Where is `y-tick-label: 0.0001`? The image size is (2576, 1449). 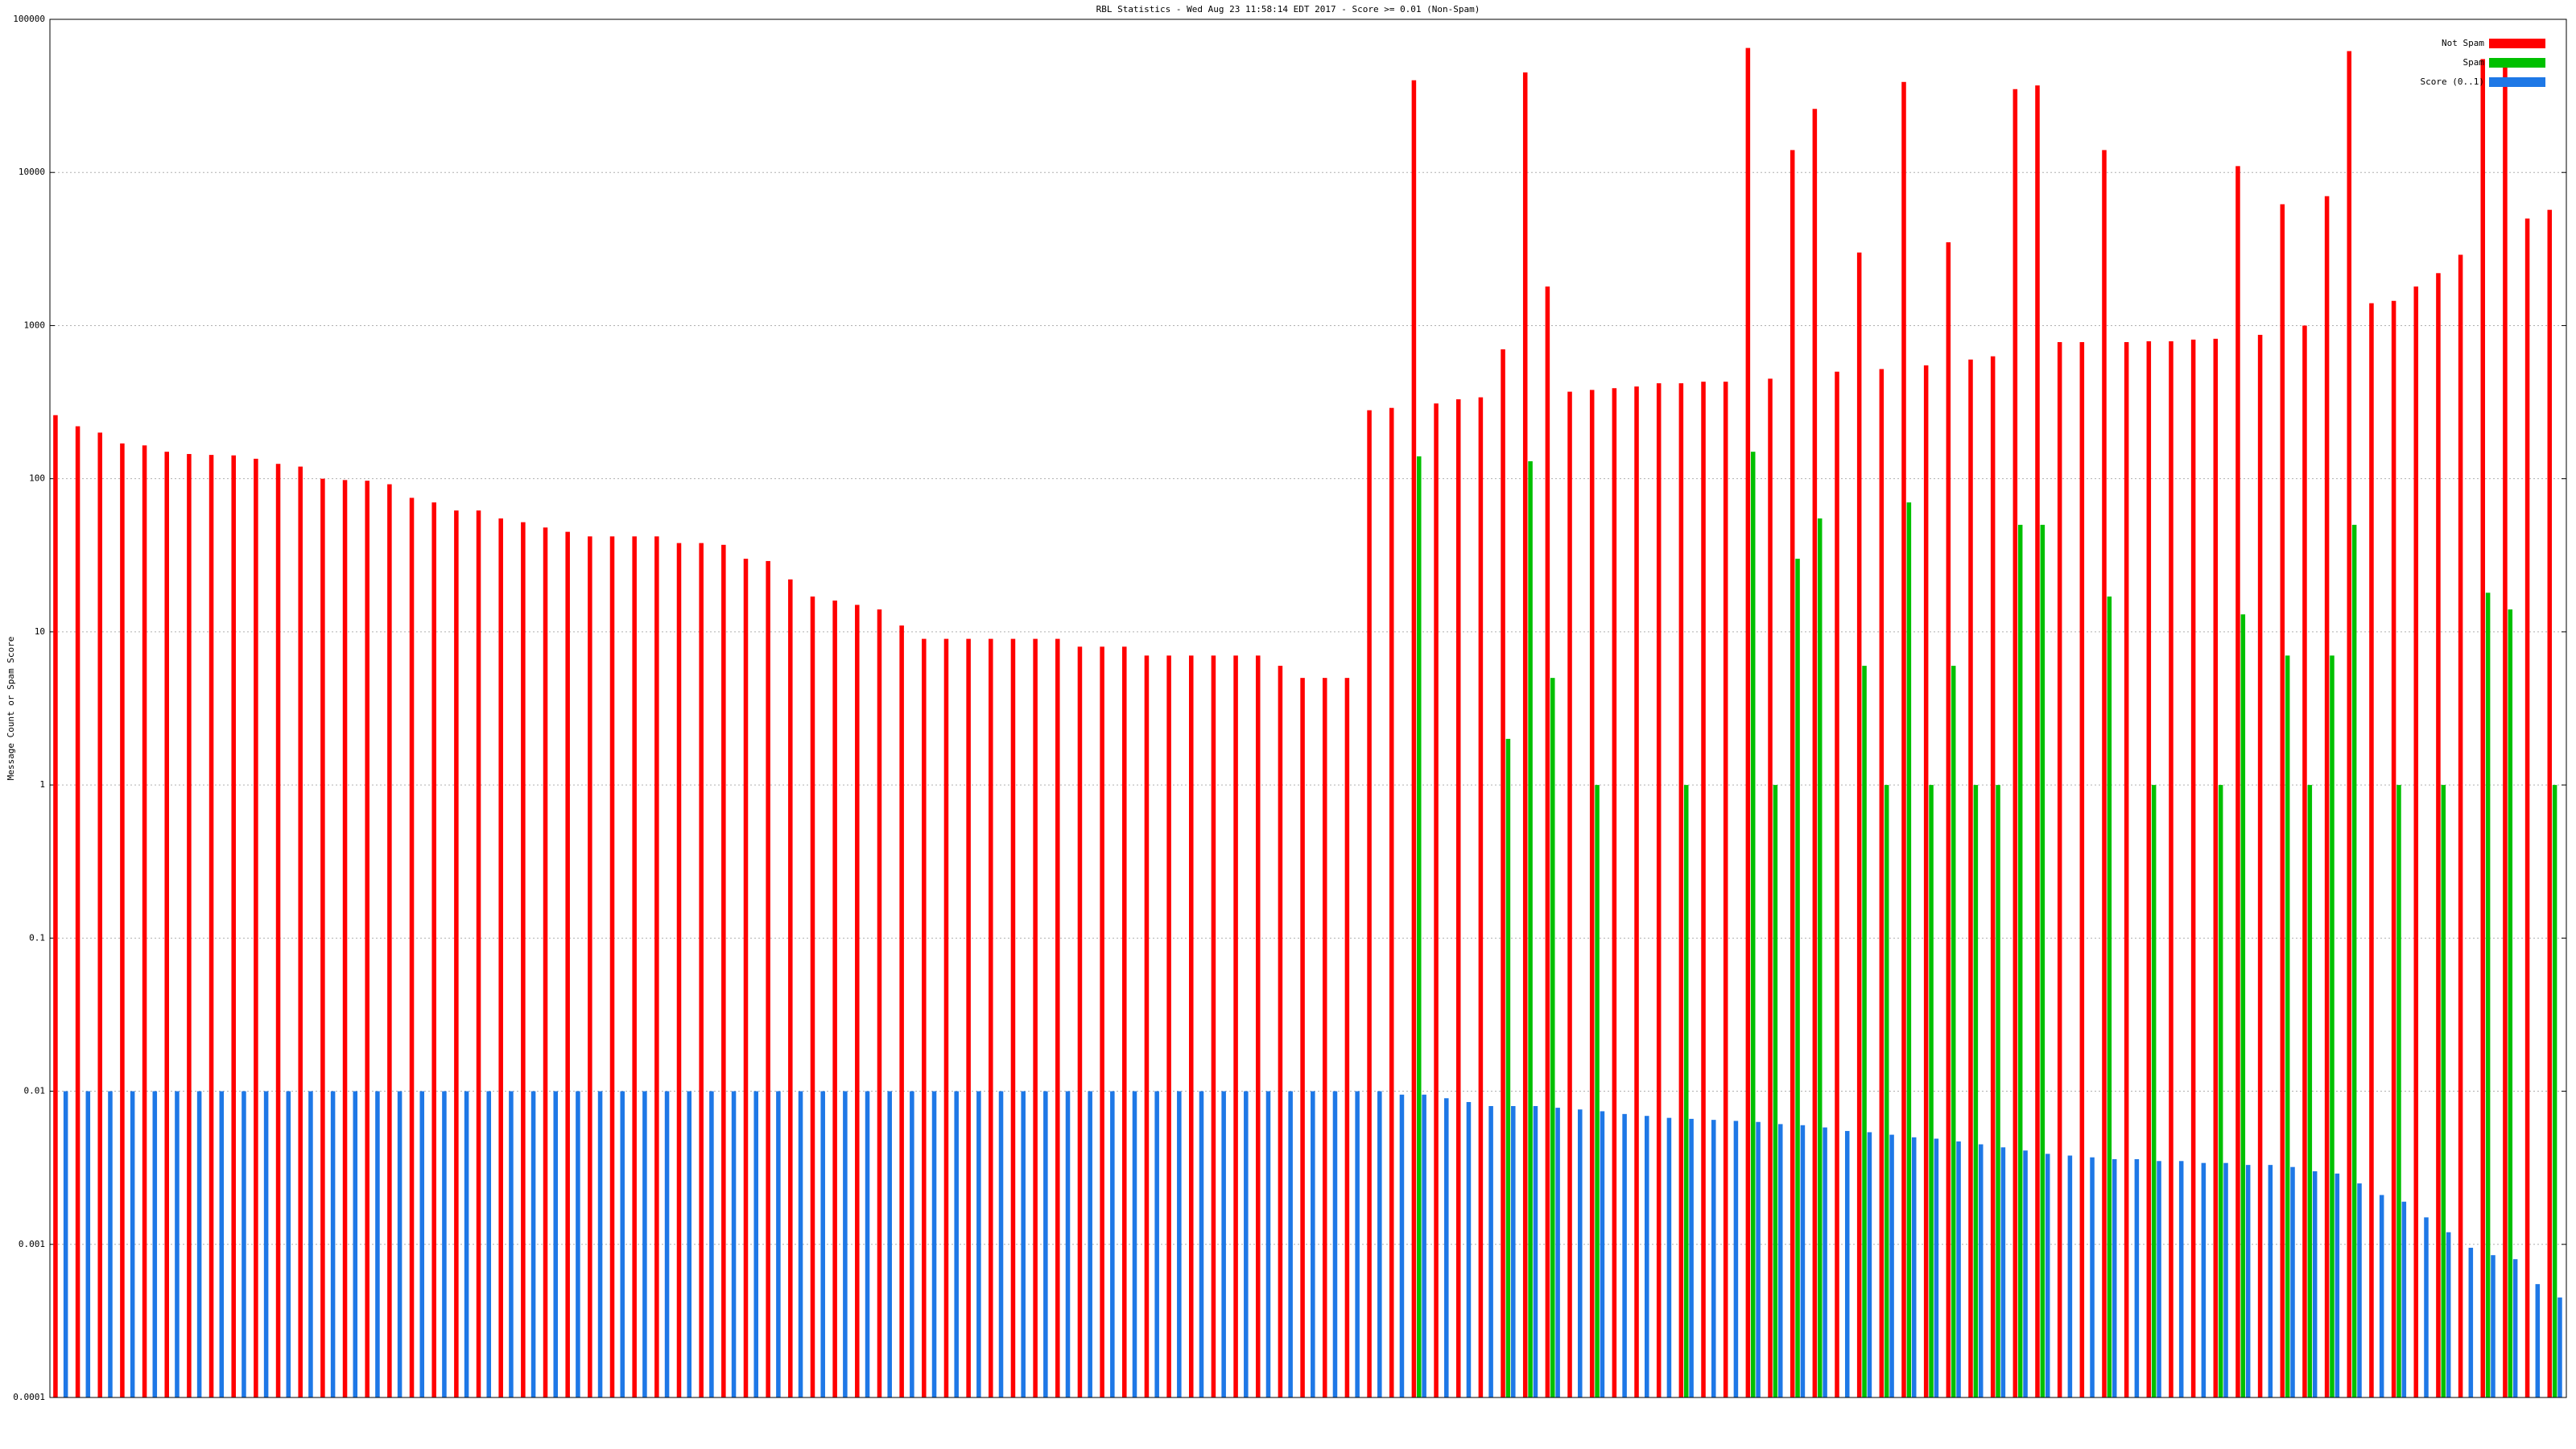
y-tick-label: 0.0001 is located at coordinates (29, 1397).